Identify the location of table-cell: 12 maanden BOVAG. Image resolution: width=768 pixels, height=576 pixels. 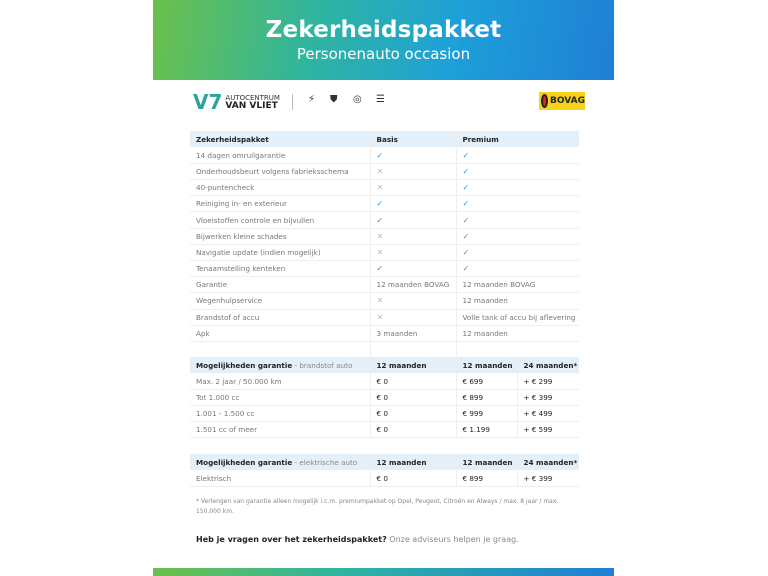
(412, 285).